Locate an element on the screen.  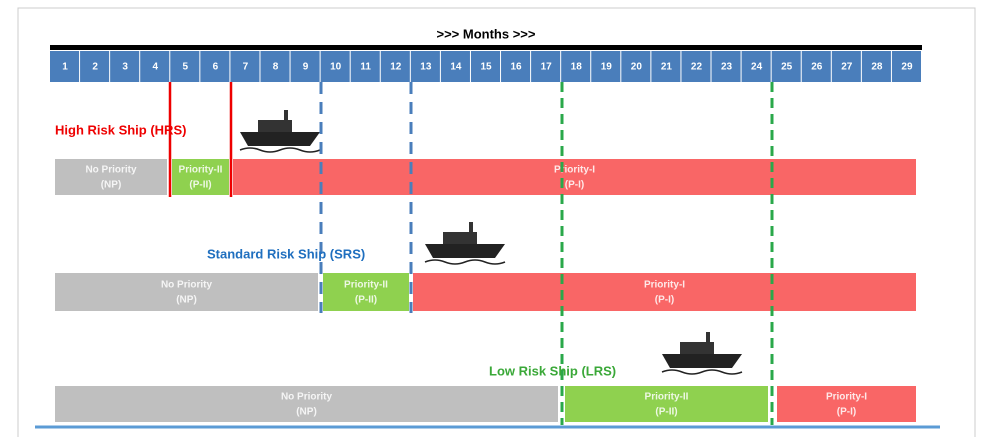
month-label: 5 is located at coordinates (186, 67).